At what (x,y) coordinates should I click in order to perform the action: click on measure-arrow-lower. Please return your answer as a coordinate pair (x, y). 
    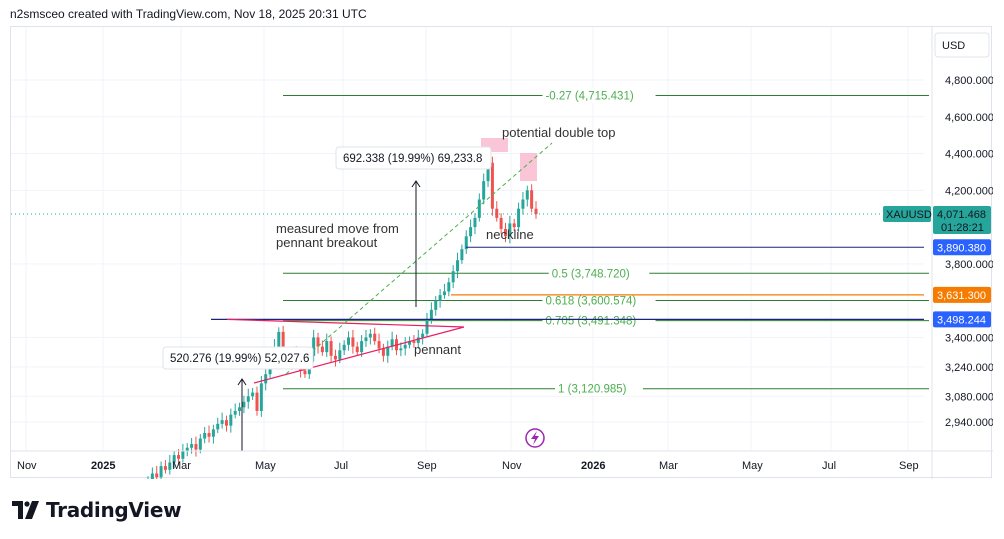
    Looking at the image, I should click on (242, 414).